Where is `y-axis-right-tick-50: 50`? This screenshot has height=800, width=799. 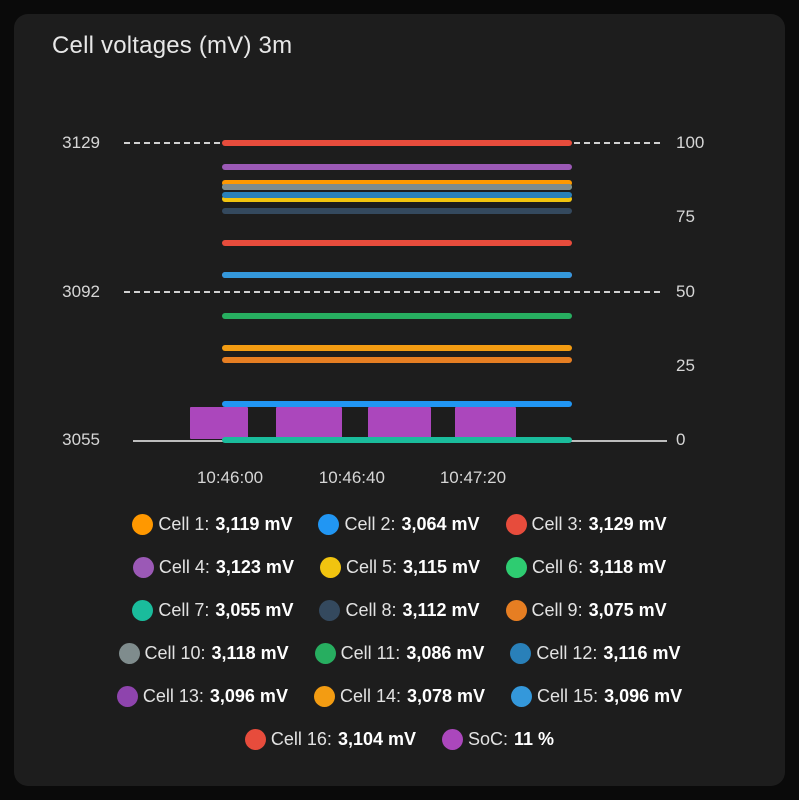
y-axis-right-tick-50: 50 is located at coordinates (685, 291).